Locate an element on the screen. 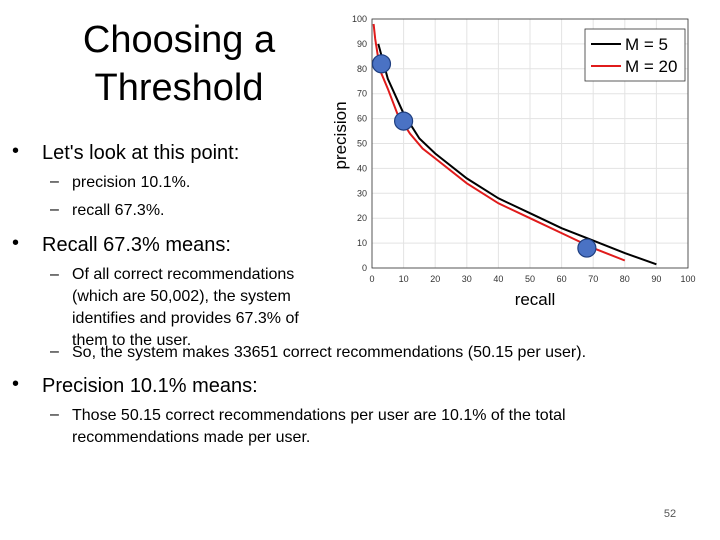 The image size is (720, 540). x-tick-label: 60 is located at coordinates (562, 279).